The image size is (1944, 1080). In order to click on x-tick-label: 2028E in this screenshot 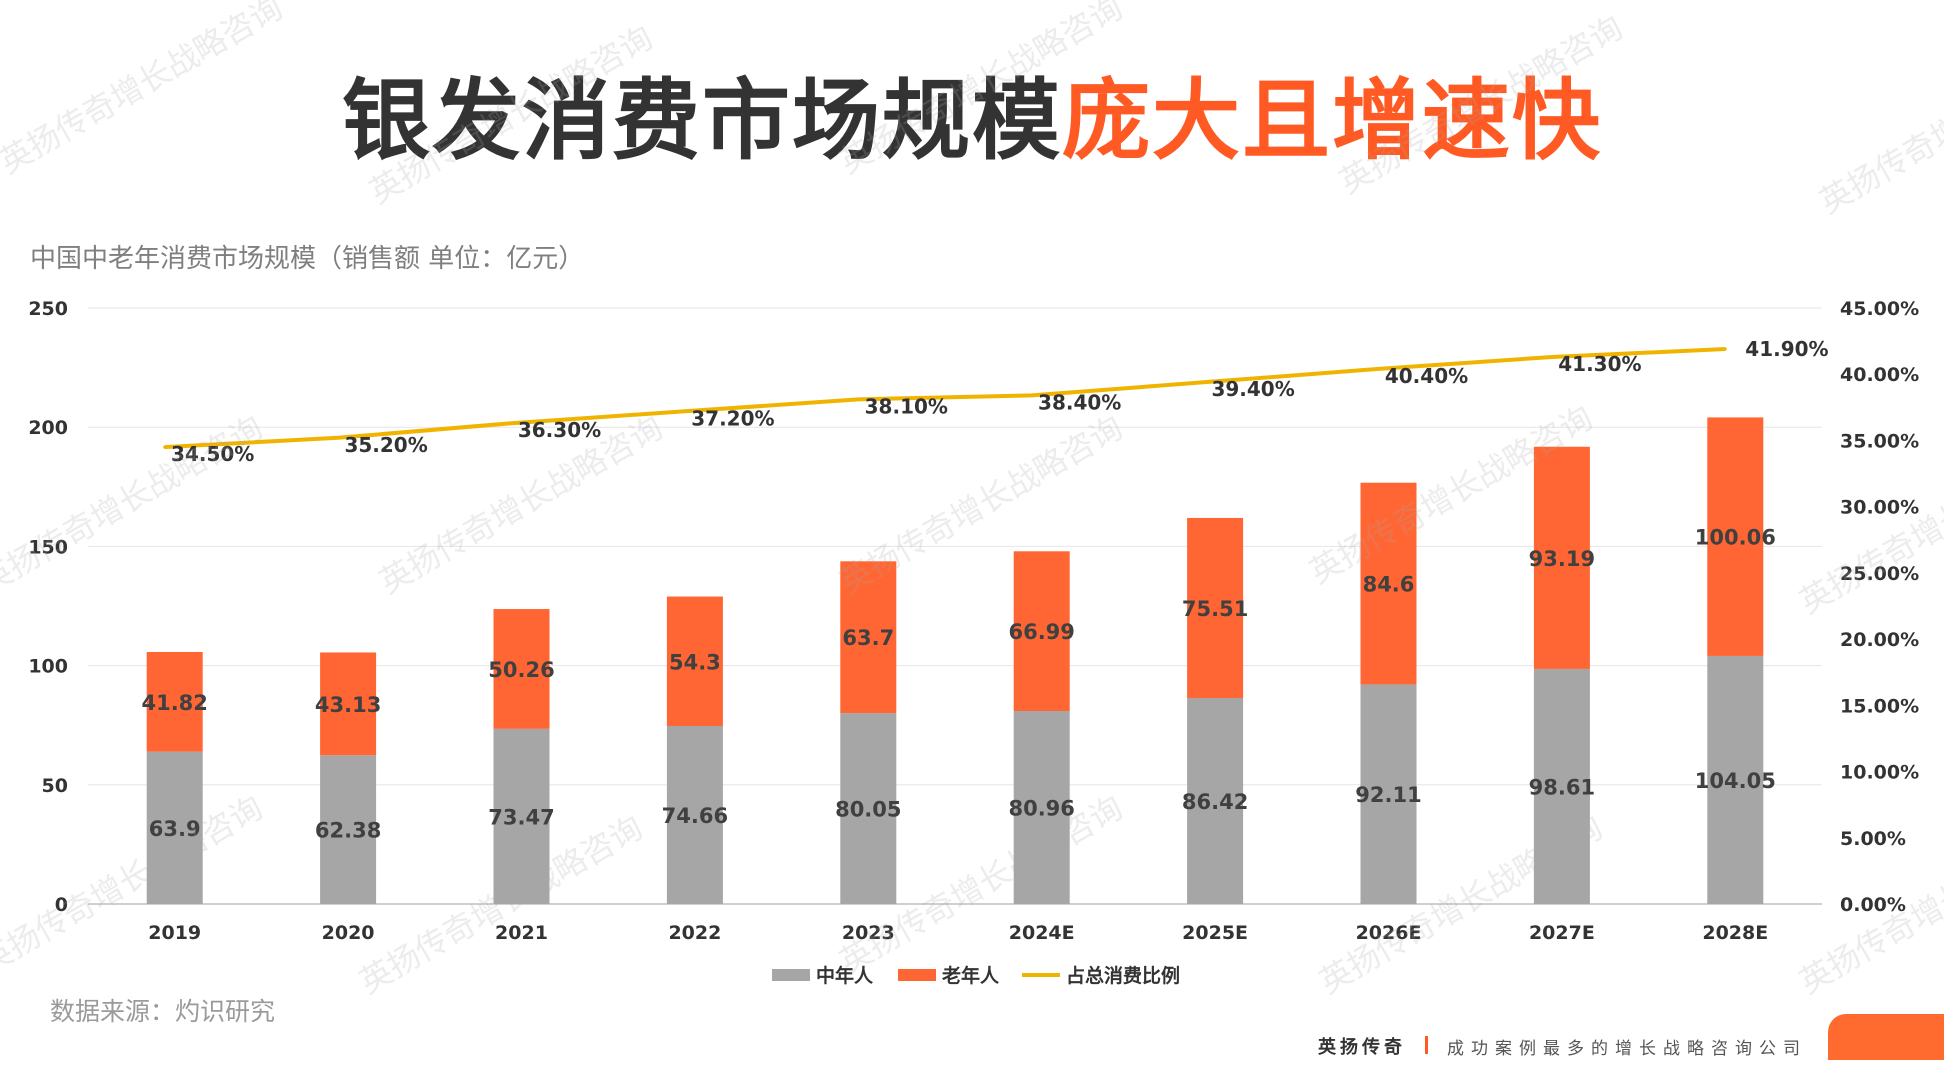, I will do `click(1735, 933)`.